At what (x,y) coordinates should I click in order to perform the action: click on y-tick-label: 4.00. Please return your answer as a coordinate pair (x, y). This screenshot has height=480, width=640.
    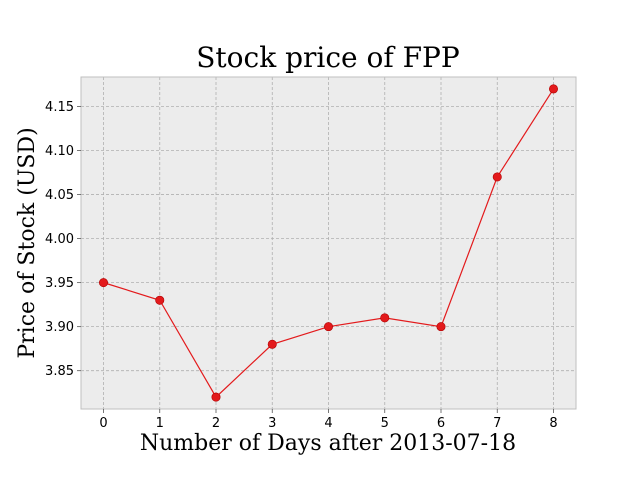
    Looking at the image, I should click on (59, 239).